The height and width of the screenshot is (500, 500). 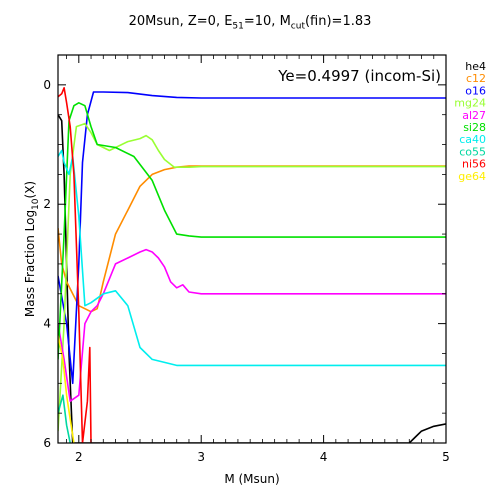 What do you see at coordinates (472, 139) in the screenshot?
I see `legend-item-ca40: ca40` at bounding box center [472, 139].